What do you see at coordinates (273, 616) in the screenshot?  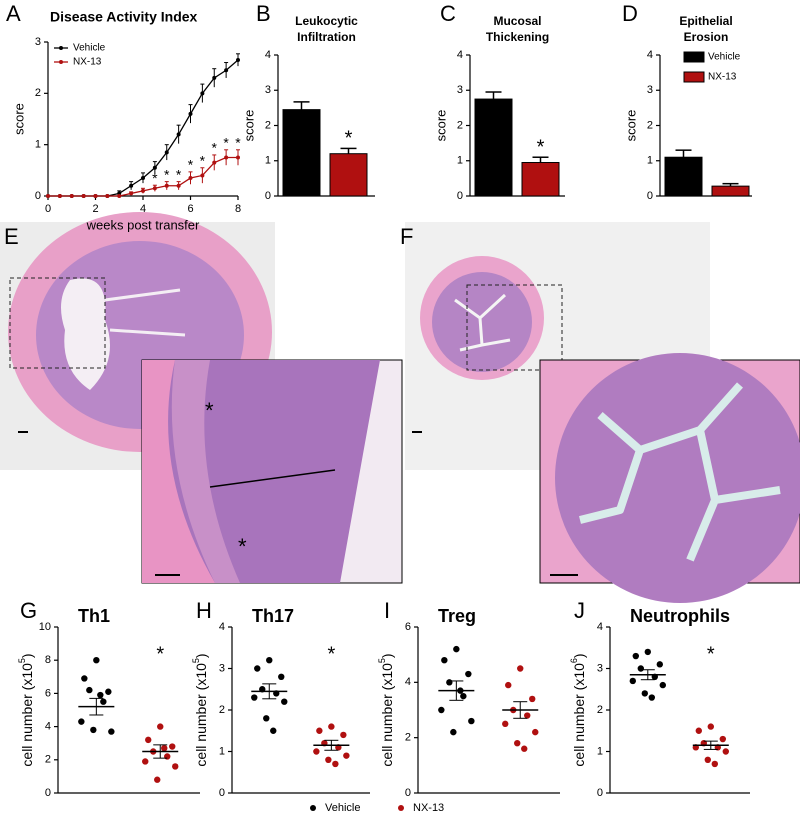 I see `chart-title: Th17` at bounding box center [273, 616].